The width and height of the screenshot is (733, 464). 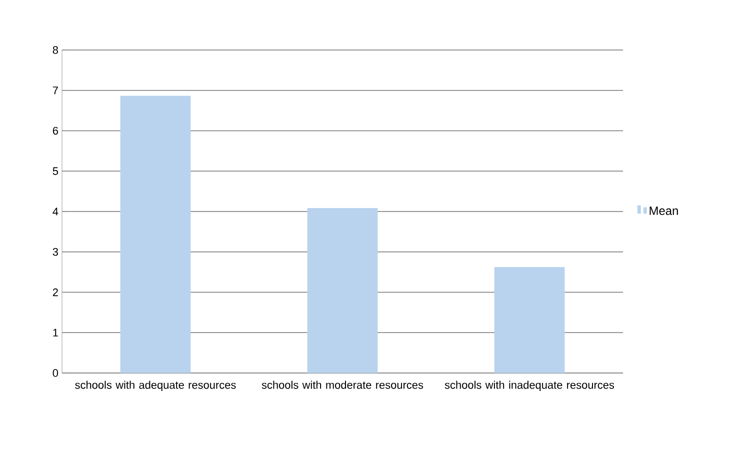 I want to click on y-tick-label: 4, so click(x=55, y=212).